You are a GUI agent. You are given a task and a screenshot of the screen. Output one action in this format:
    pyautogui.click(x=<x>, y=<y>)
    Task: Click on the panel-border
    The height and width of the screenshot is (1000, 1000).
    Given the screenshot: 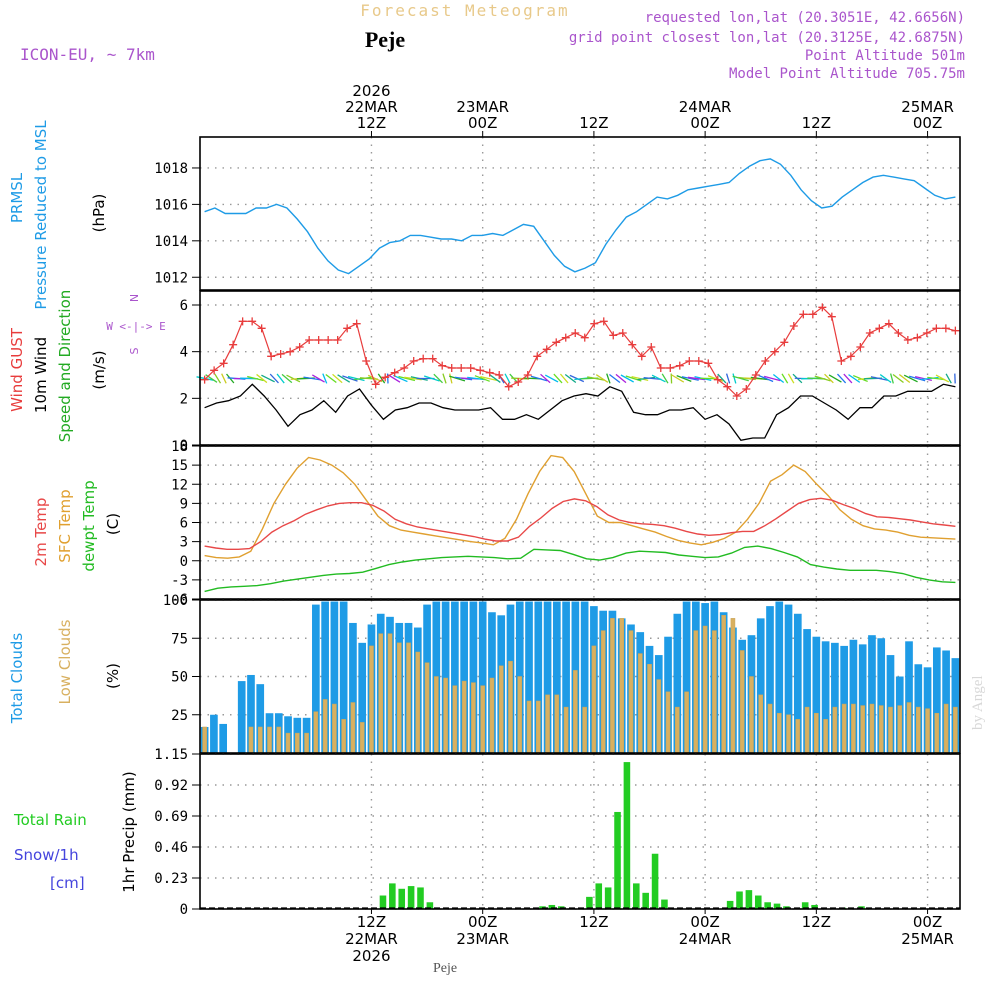 What is the action you would take?
    pyautogui.click(x=580, y=213)
    